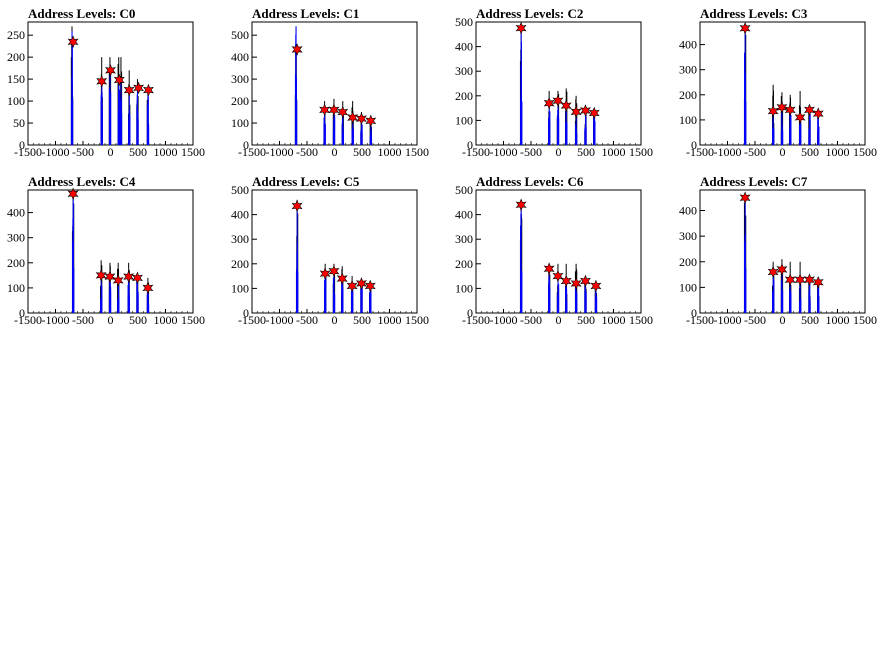 This screenshot has width=896, height=672. I want to click on panel-title: Address Levels: C6, so click(530, 181).